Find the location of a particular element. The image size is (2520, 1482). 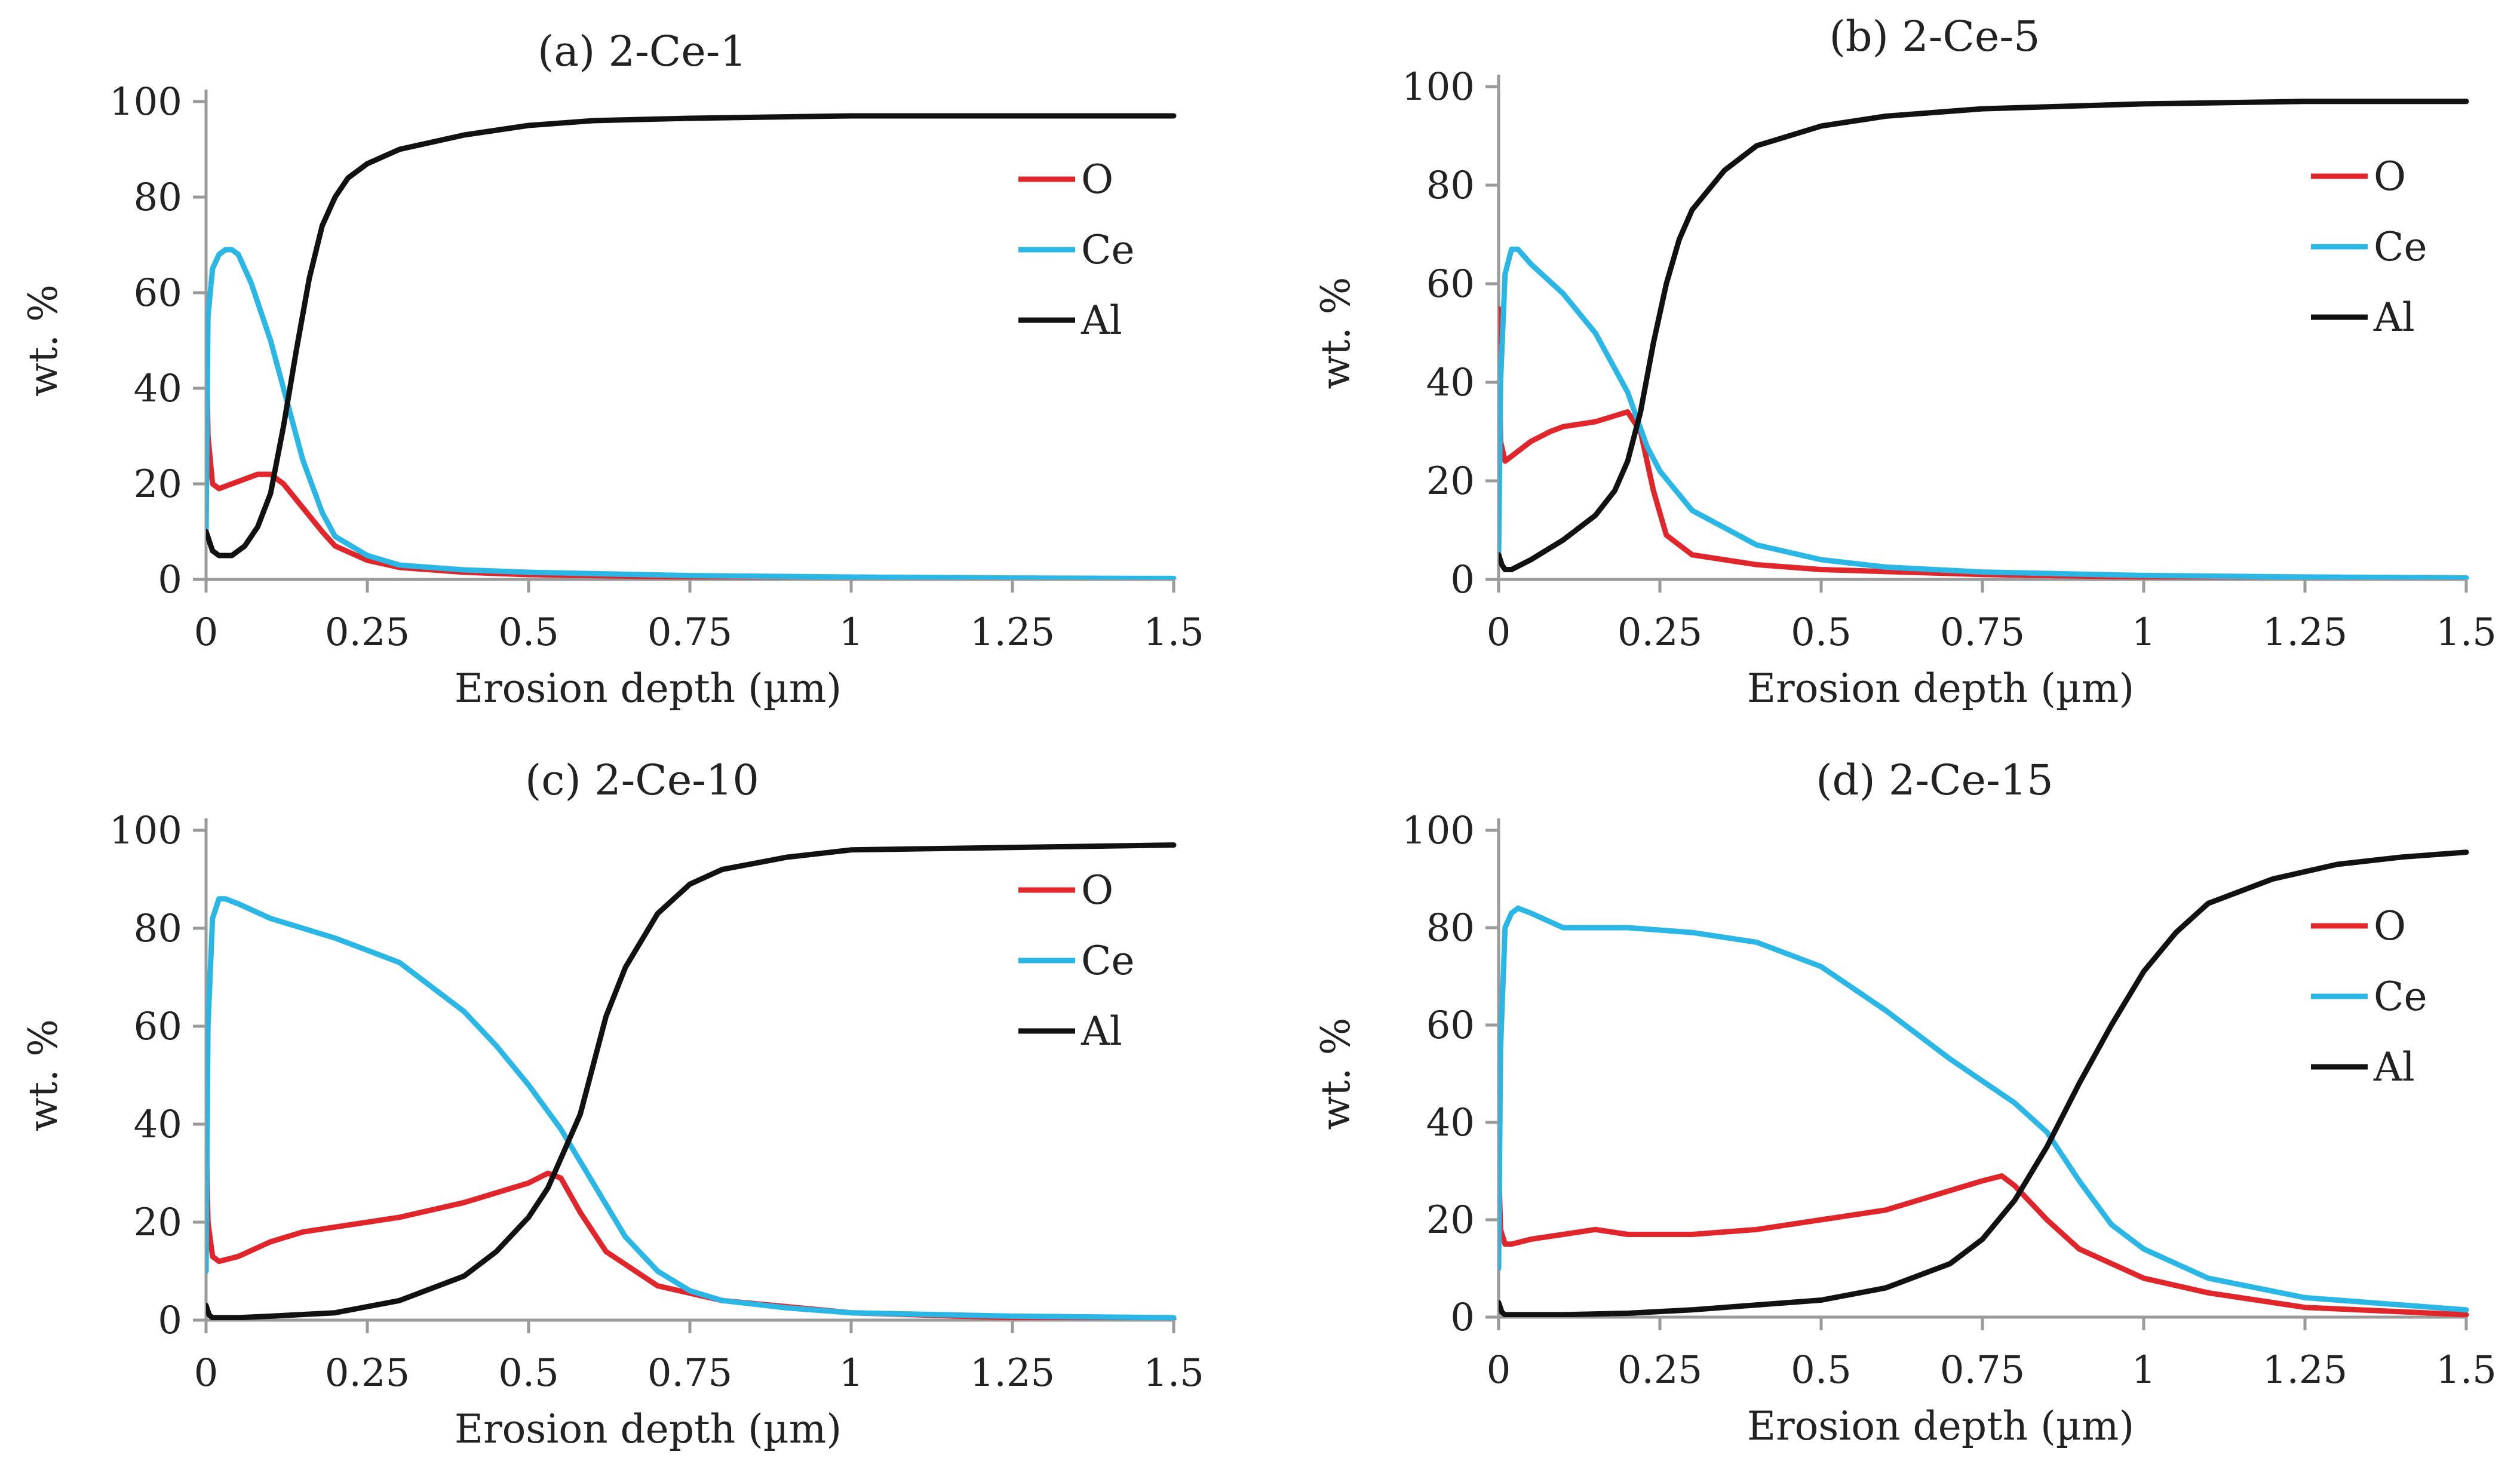

chart-b-plot-area is located at coordinates (1984, 339).